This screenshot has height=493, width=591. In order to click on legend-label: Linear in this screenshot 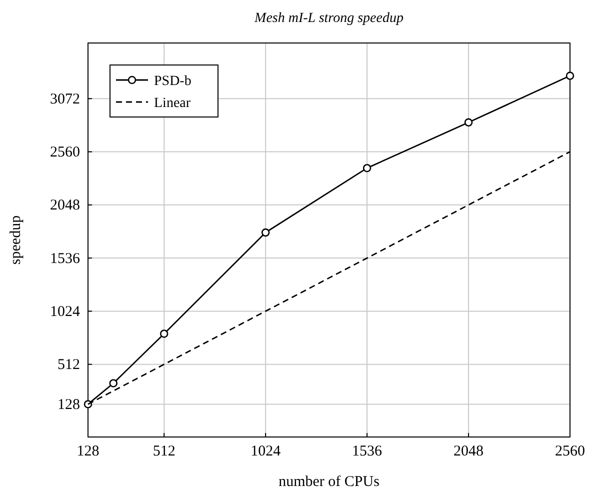, I will do `click(172, 103)`.